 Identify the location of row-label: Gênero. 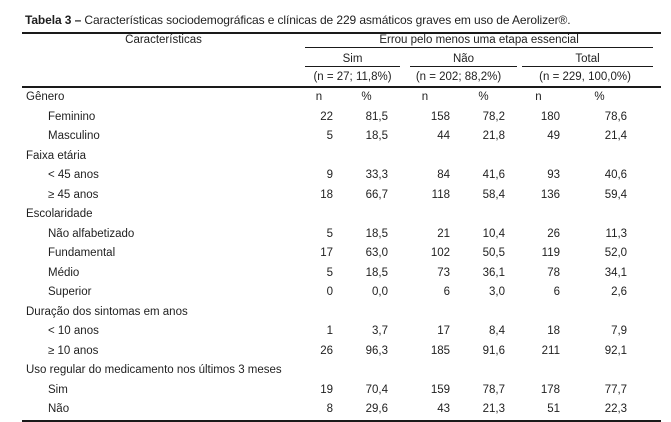
(45, 97).